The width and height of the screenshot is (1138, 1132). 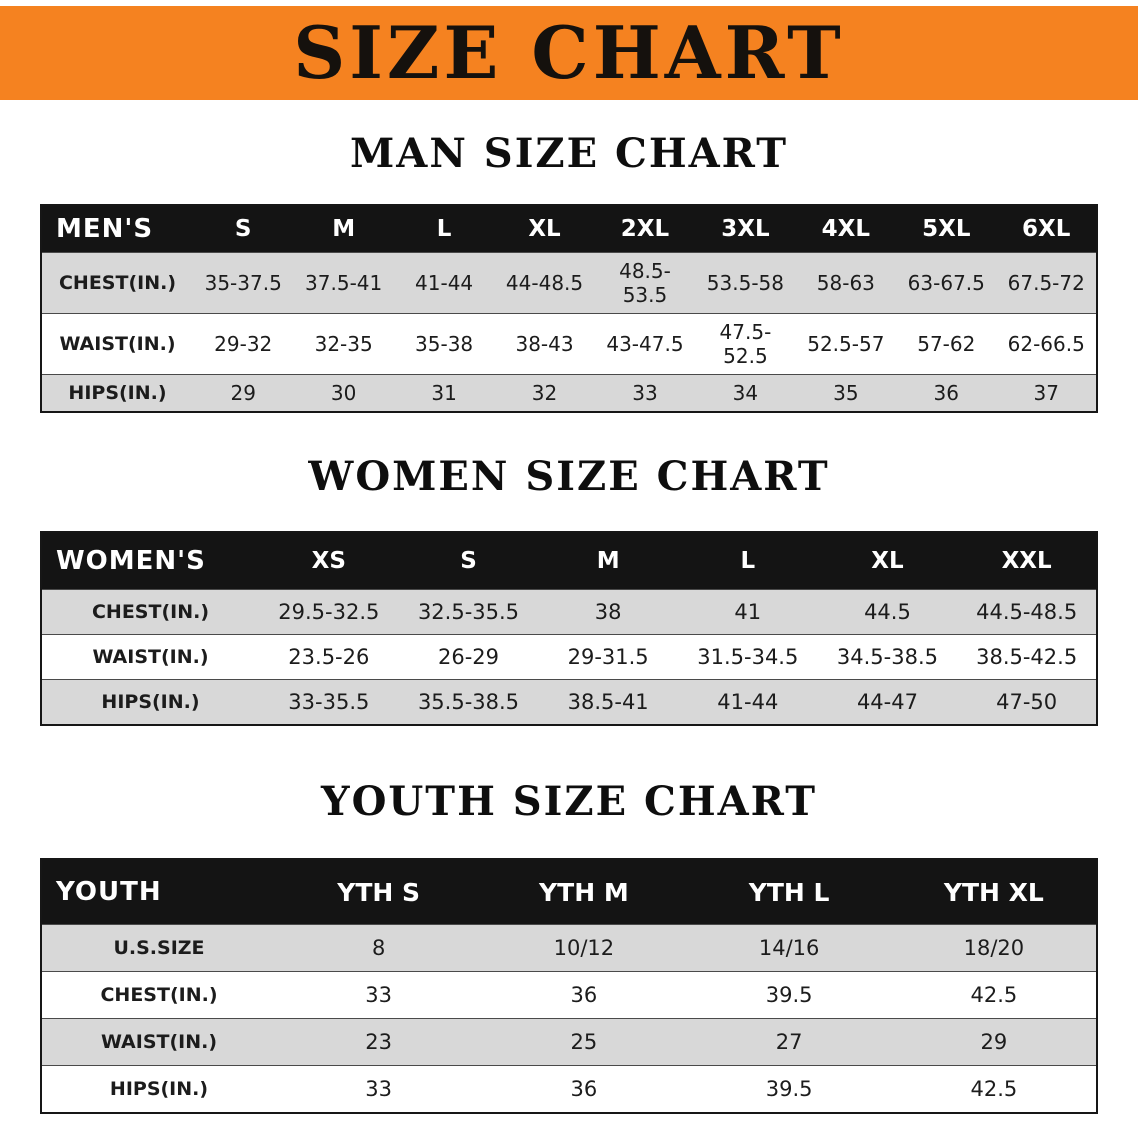 What do you see at coordinates (846, 229) in the screenshot?
I see `size-column-header: 4XL` at bounding box center [846, 229].